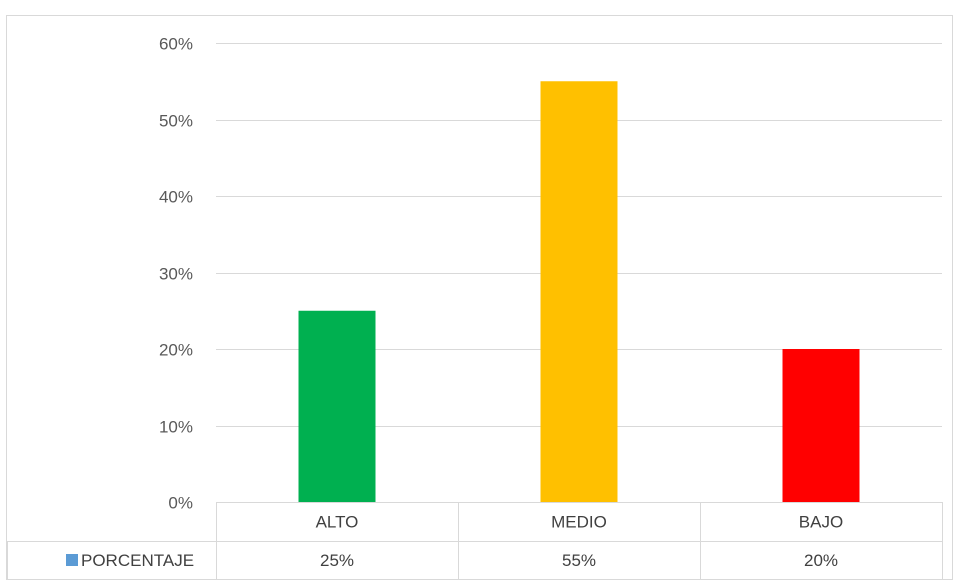 The height and width of the screenshot is (581, 957). I want to click on y-tick-label: 20%, so click(176, 350).